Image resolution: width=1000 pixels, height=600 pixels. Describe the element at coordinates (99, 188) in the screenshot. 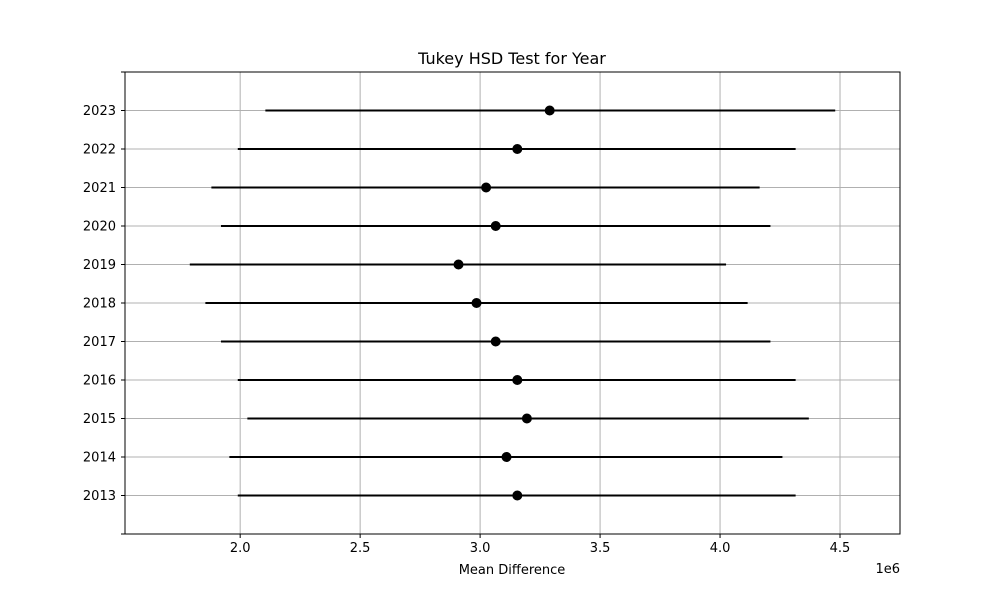

I see `y-tick-label-2021: 2021` at that location.